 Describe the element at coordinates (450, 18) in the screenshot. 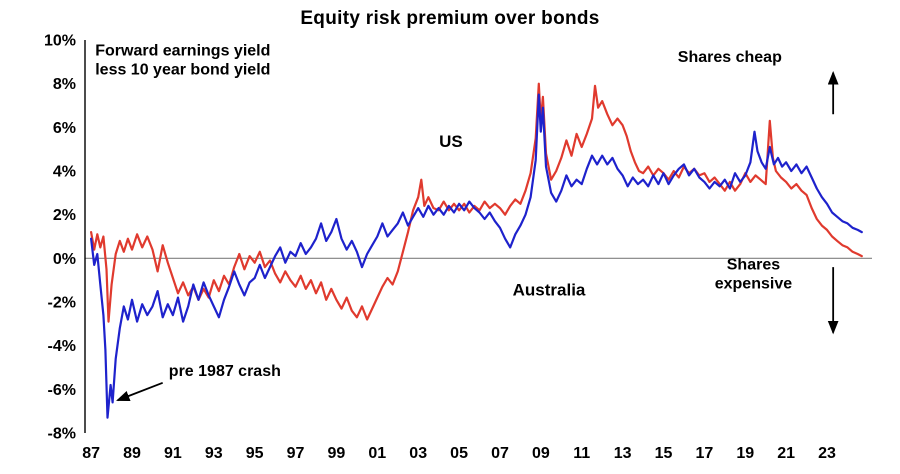

I see `chart-title: Equity risk premium over bonds` at that location.